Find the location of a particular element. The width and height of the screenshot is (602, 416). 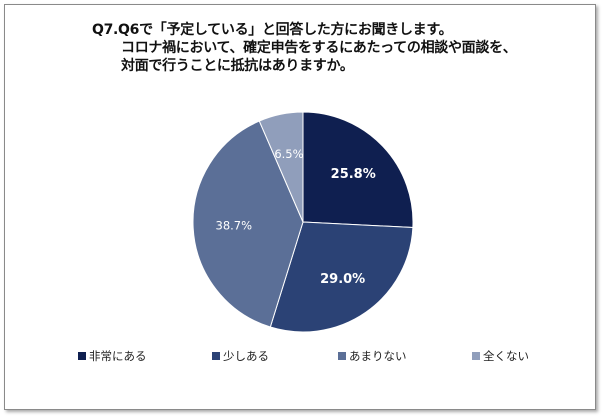

data-label-3: 6.5% is located at coordinates (288, 154).